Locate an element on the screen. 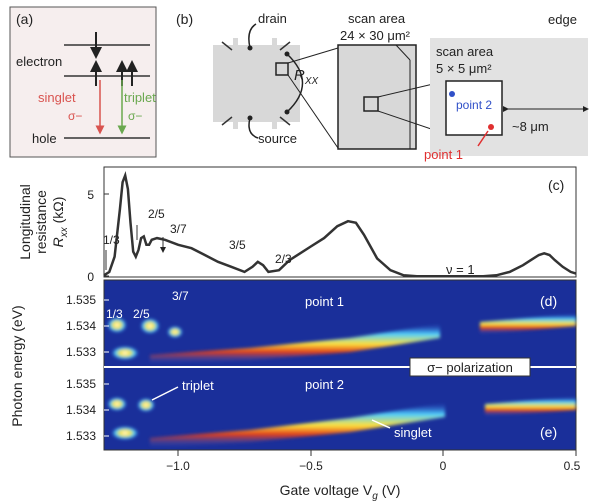  fraction-3-5-c: 3/5 is located at coordinates (237, 245).